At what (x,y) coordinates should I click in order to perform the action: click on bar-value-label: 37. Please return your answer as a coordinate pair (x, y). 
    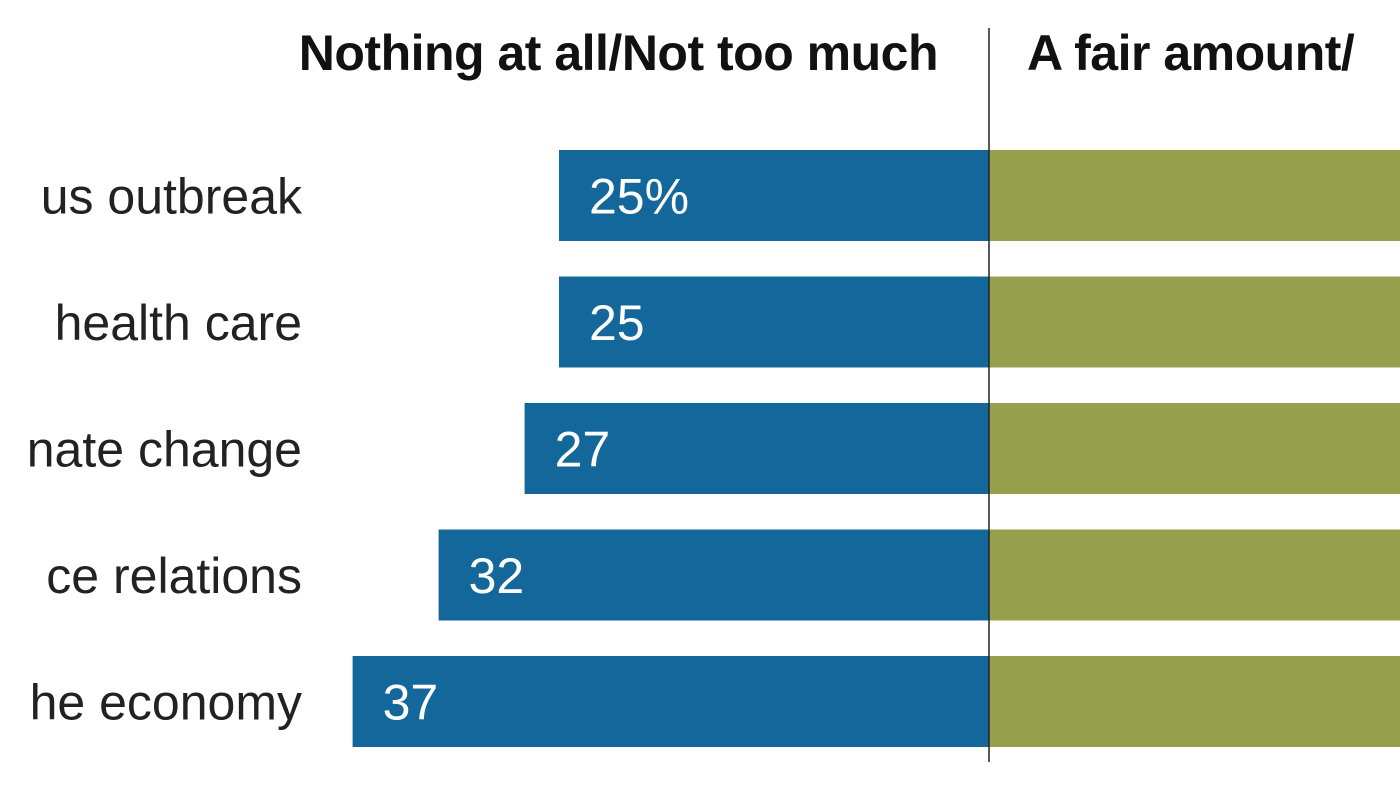
    Looking at the image, I should click on (411, 703).